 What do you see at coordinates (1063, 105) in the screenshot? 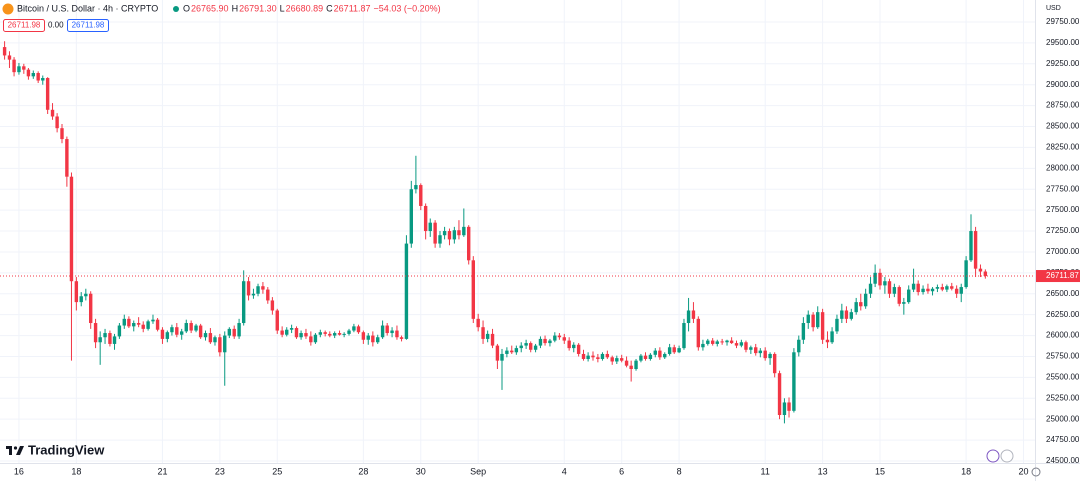
I see `y-tick-label: 28750.00` at bounding box center [1063, 105].